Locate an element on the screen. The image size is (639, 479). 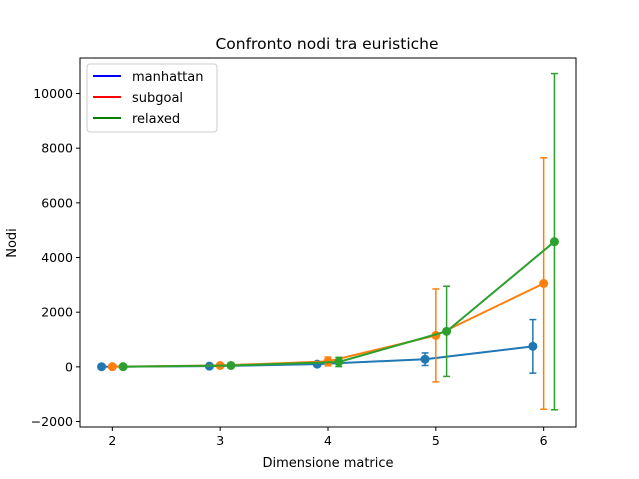
x-tick-label: 6 is located at coordinates (544, 440).